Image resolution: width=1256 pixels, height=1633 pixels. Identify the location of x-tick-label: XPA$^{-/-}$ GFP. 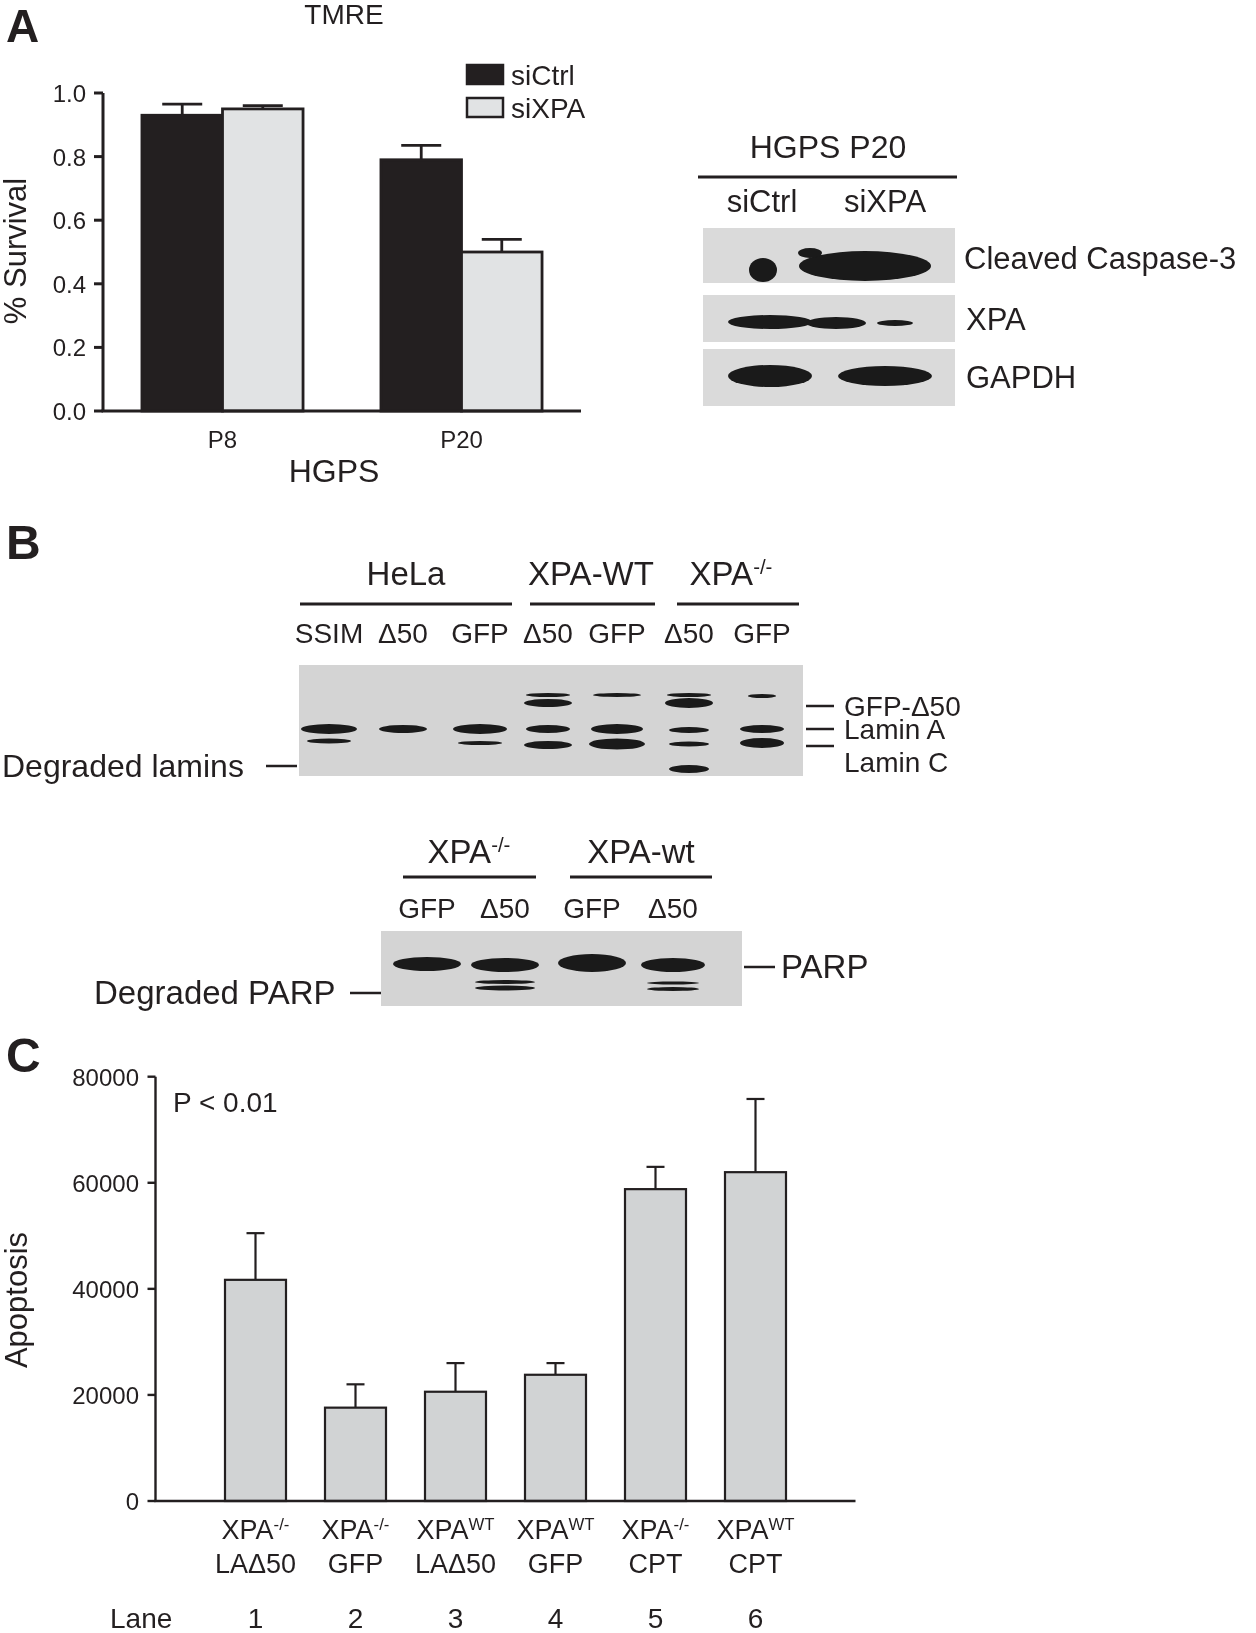
(355, 1546).